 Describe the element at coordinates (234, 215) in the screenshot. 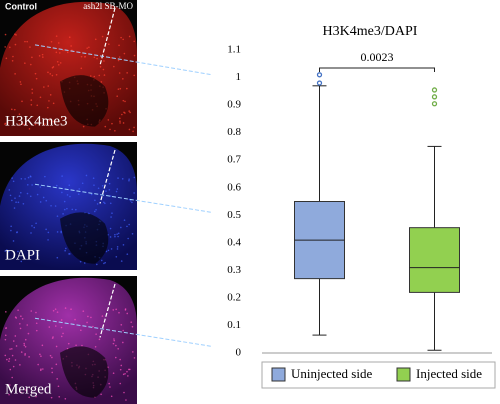

I see `y-tick-label: 0.5` at that location.